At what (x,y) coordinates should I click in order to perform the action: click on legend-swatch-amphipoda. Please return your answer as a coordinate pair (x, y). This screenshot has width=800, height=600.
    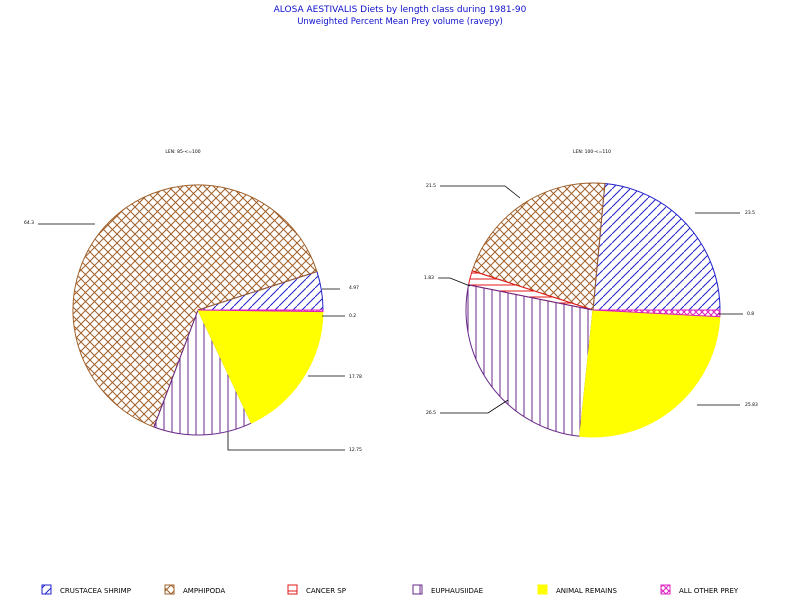
    Looking at the image, I should click on (169, 589).